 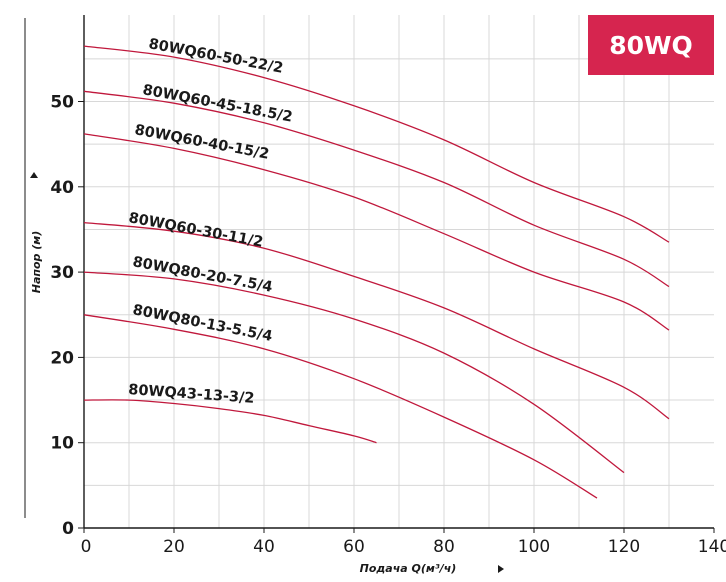 I want to click on y-tick-label: 40, so click(x=62, y=188).